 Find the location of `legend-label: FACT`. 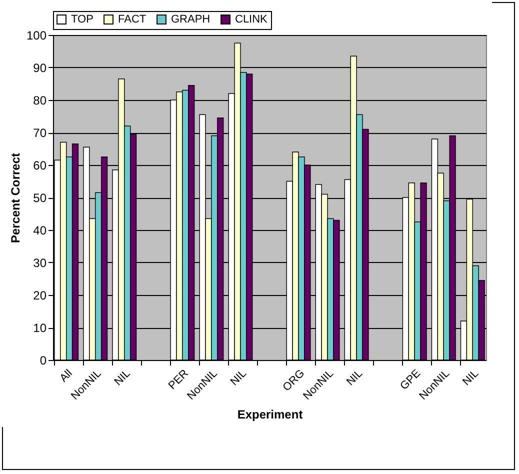

legend-label: FACT is located at coordinates (132, 20).